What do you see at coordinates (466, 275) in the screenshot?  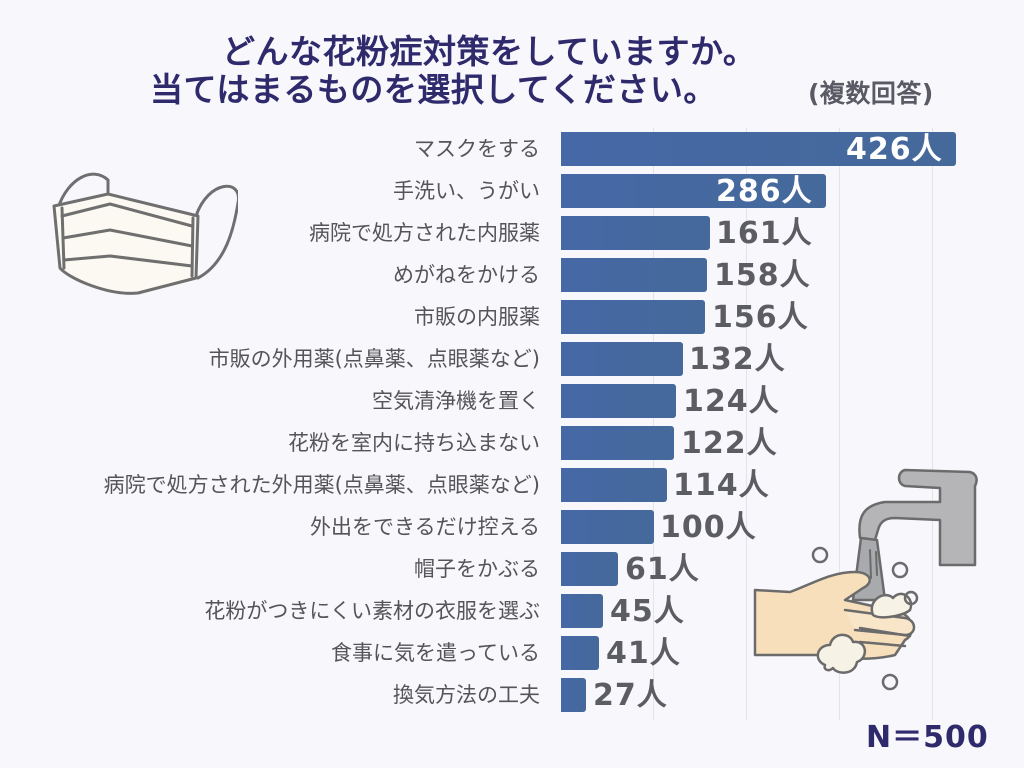 I see `category-label: めがねをかける` at bounding box center [466, 275].